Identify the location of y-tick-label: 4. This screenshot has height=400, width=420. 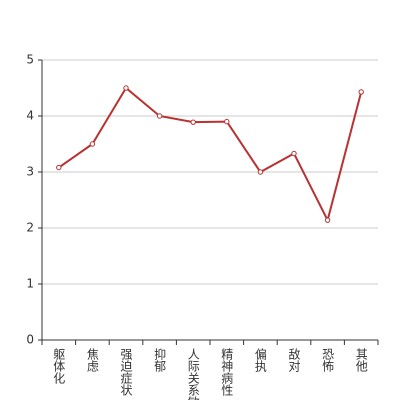
(30, 116).